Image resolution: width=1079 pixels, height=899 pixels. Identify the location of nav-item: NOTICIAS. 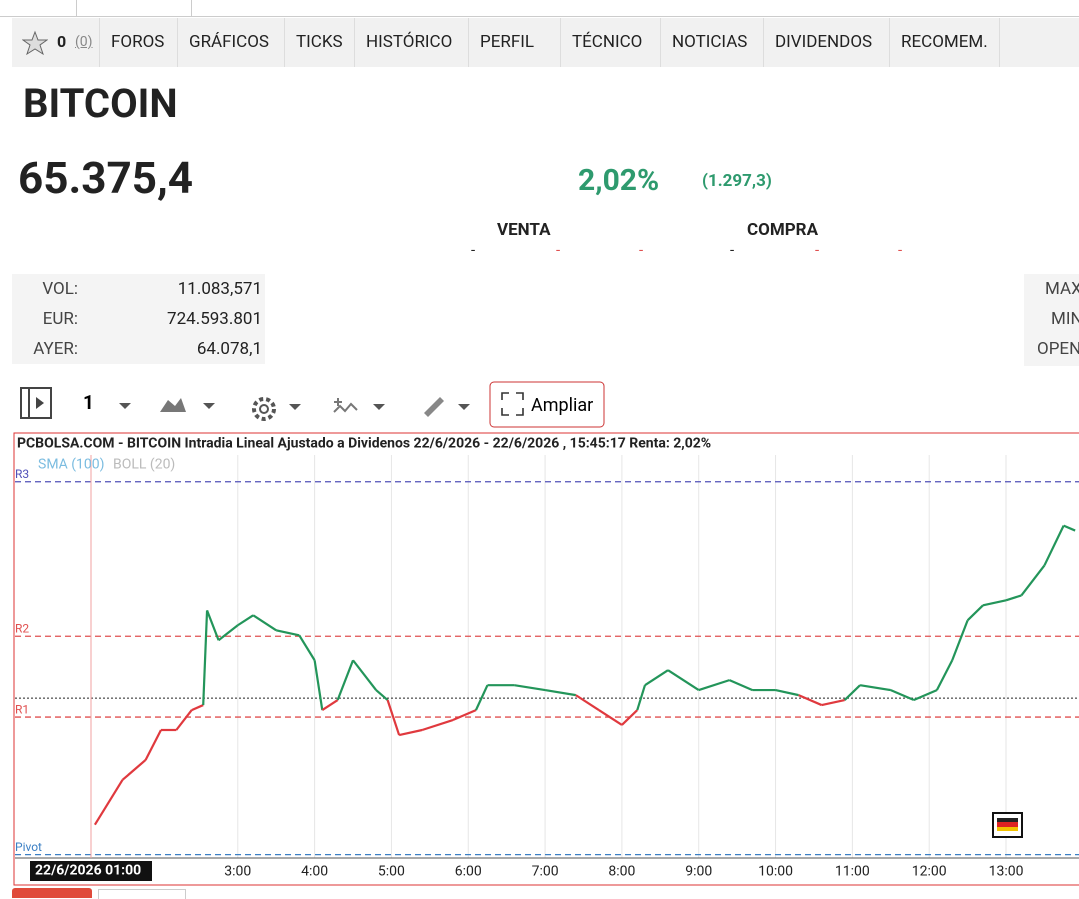
(710, 42).